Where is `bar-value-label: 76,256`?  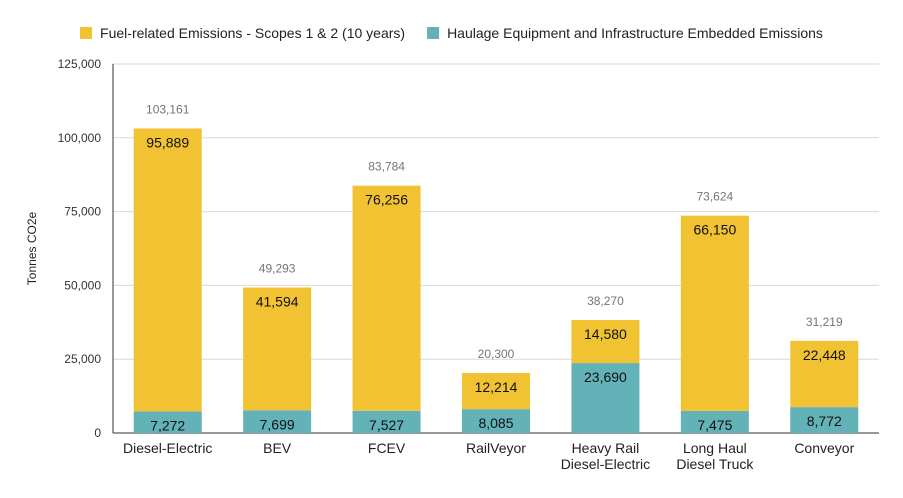
bar-value-label: 76,256 is located at coordinates (386, 200).